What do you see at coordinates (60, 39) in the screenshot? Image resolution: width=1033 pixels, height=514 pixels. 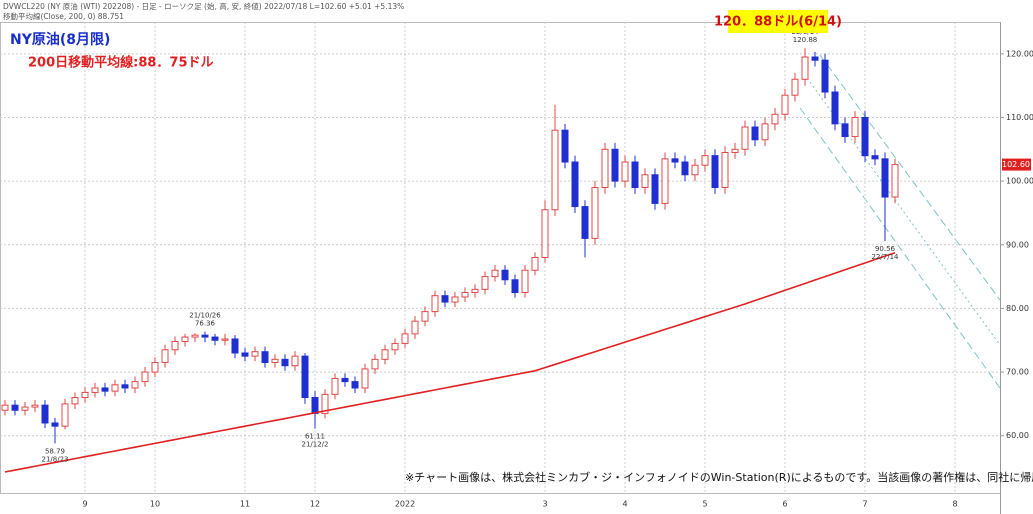 I see `chart-title: NY原油(8月限)` at bounding box center [60, 39].